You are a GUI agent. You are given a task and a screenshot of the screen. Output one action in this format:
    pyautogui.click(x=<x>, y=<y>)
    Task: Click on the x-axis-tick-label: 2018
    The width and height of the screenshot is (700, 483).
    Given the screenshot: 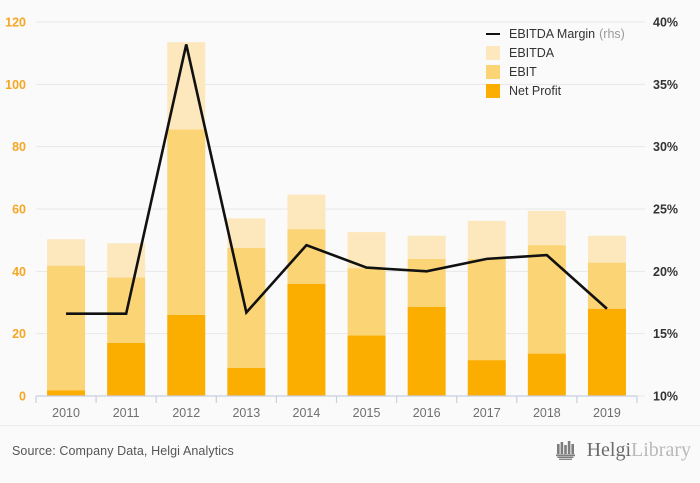 What is the action you would take?
    pyautogui.click(x=547, y=413)
    